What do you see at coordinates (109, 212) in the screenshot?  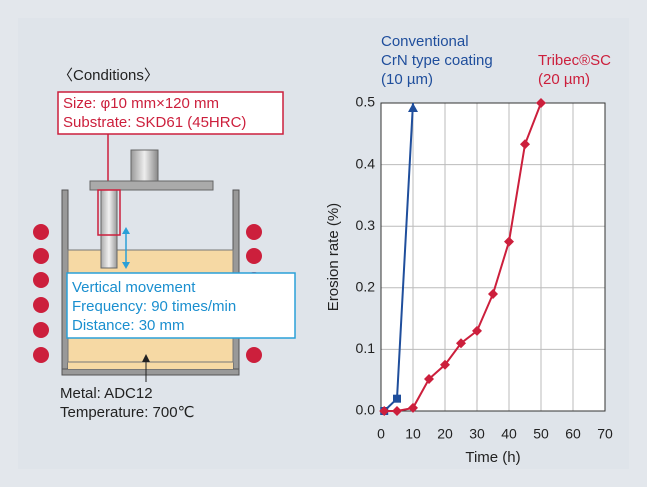 I see `specimen-highlight` at bounding box center [109, 212].